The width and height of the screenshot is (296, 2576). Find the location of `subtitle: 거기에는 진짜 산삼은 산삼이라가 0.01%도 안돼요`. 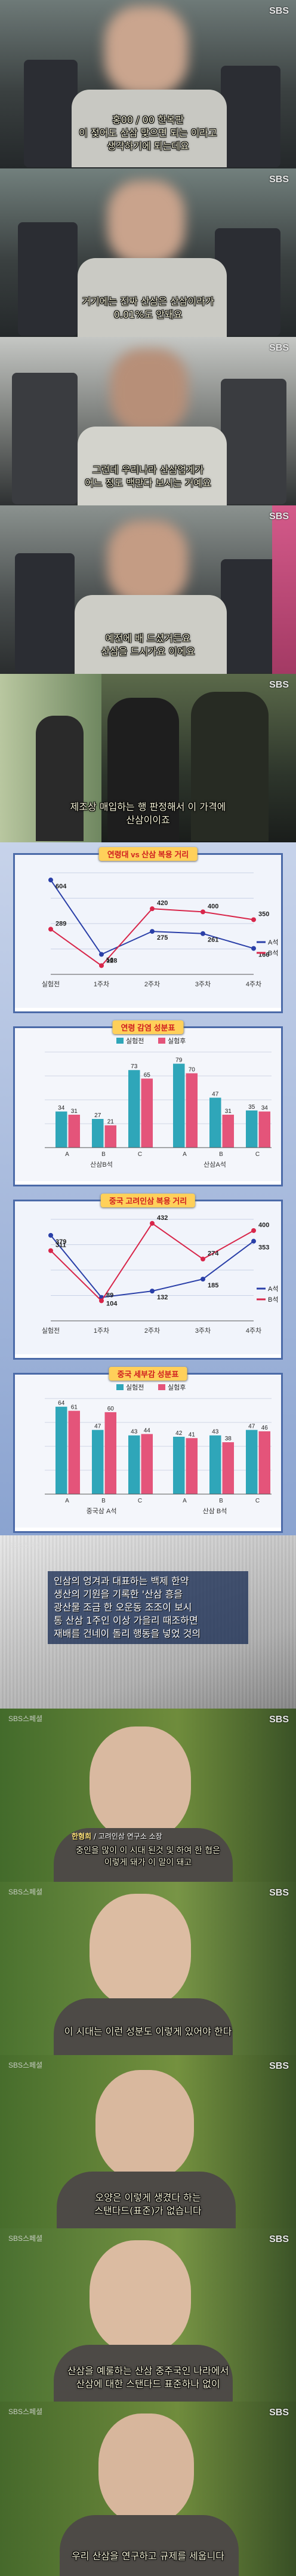

subtitle: 거기에는 진짜 산삼은 산삼이라가 0.01%도 안돼요 is located at coordinates (148, 308).